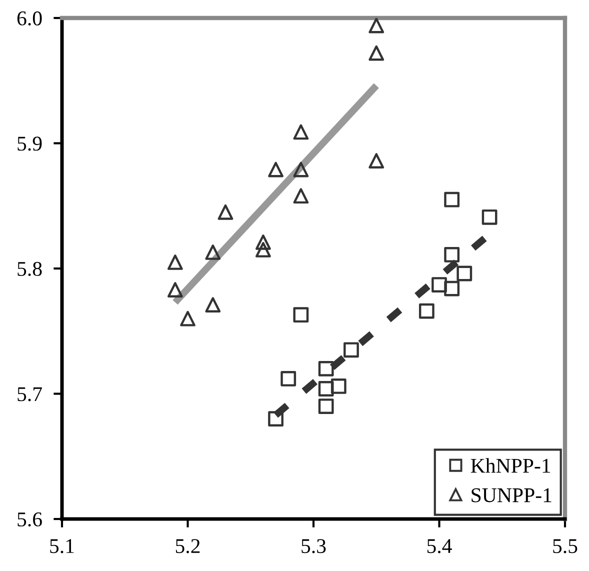 This screenshot has height=571, width=589. Describe the element at coordinates (512, 495) in the screenshot. I see `legend-label: SUNPP-1` at that location.